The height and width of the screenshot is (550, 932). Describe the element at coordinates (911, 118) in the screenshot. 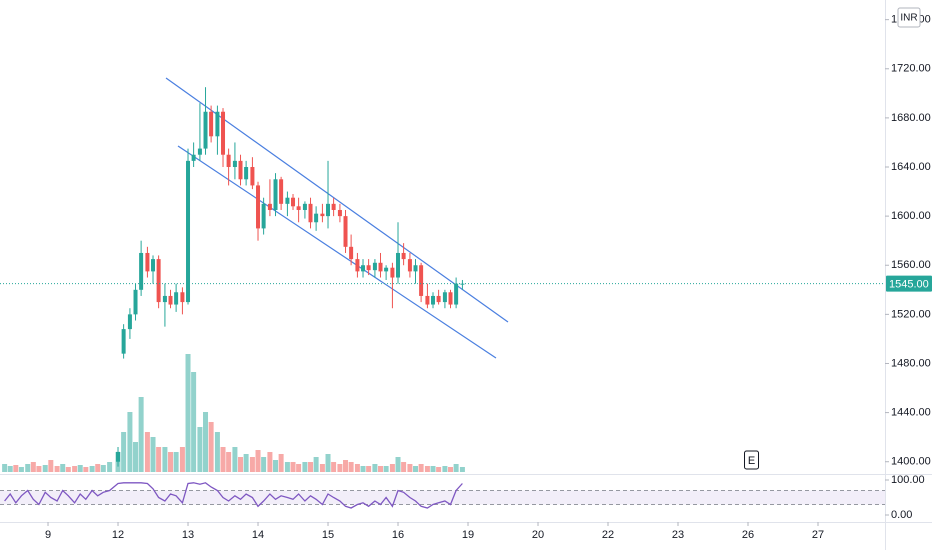

I see `y-tick-label: 1680.00` at that location.